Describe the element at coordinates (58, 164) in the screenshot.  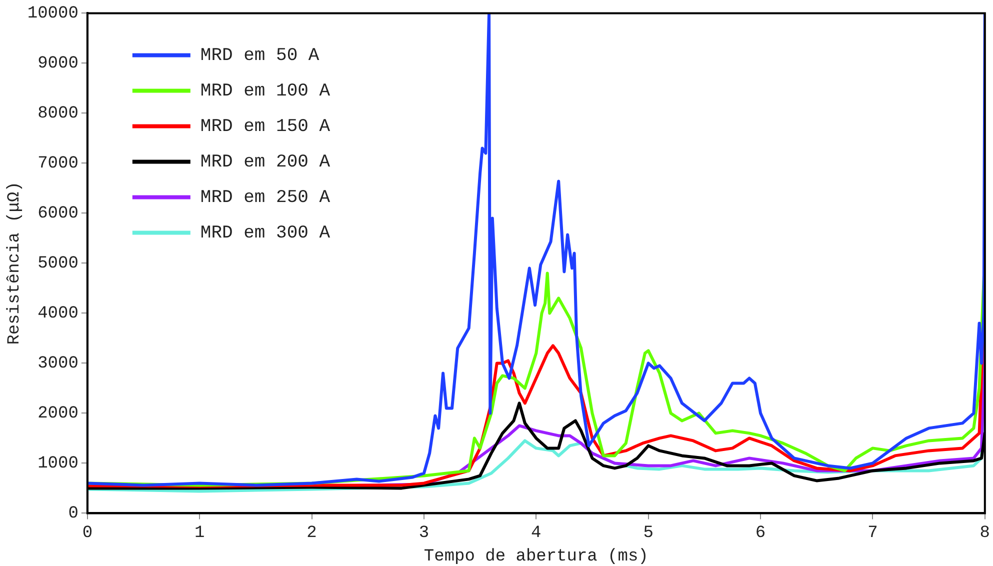
I see `y-tick-label: 7000` at that location.